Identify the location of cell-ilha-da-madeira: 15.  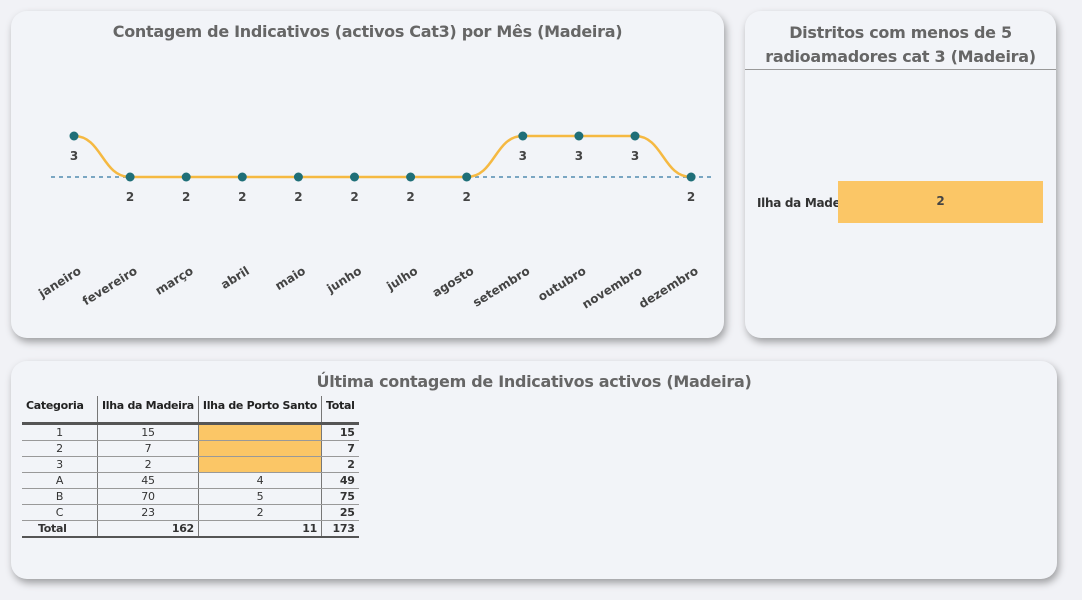
(148, 432).